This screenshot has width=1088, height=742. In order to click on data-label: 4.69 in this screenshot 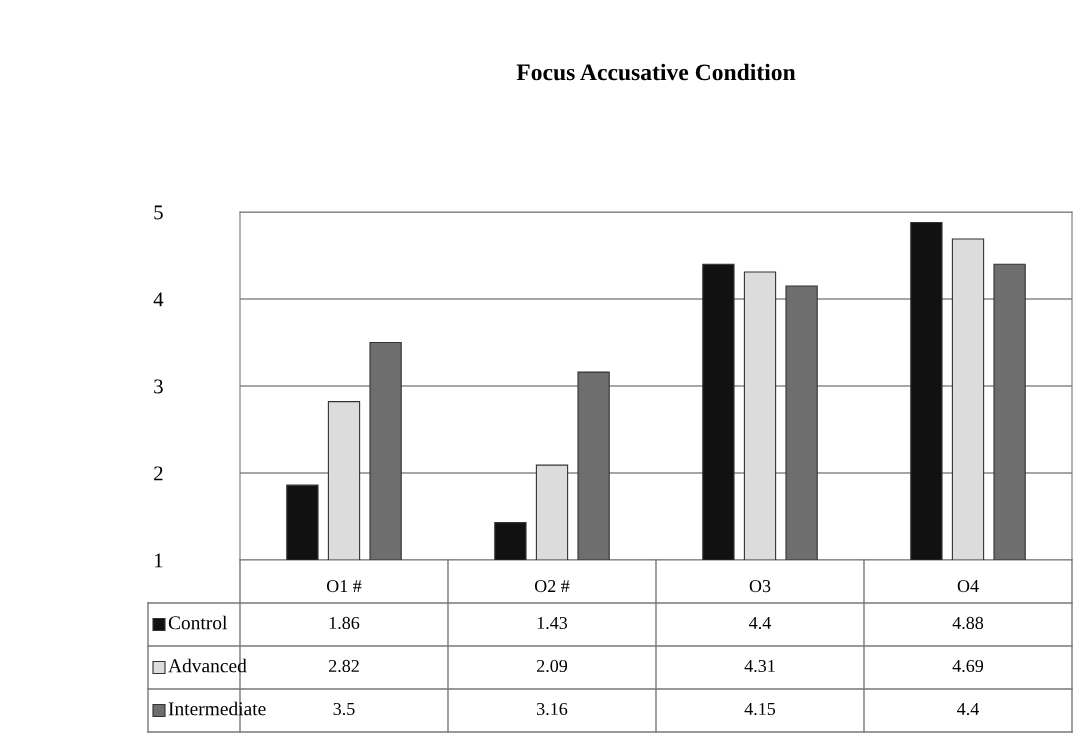, I will do `click(968, 666)`.